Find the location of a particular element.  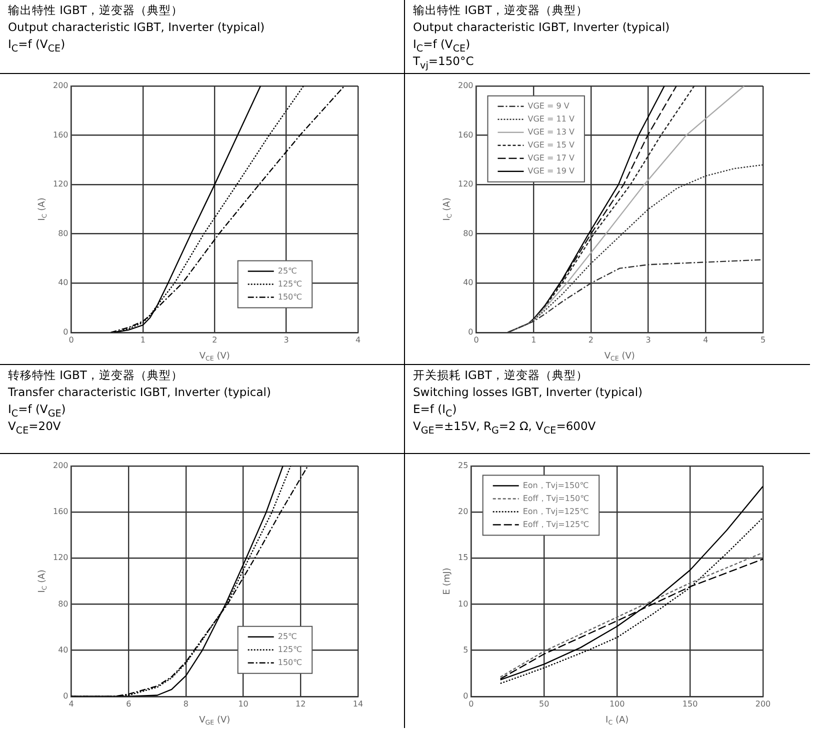

x-tick-label: 14 is located at coordinates (358, 703).